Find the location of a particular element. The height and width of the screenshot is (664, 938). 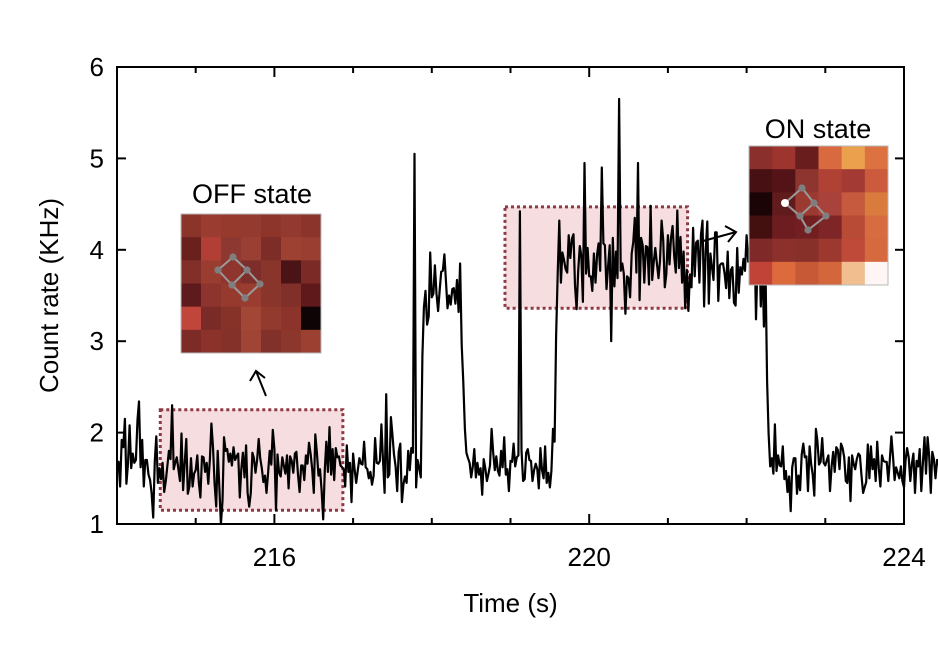

on-state-inset: ON state is located at coordinates (795, 200).